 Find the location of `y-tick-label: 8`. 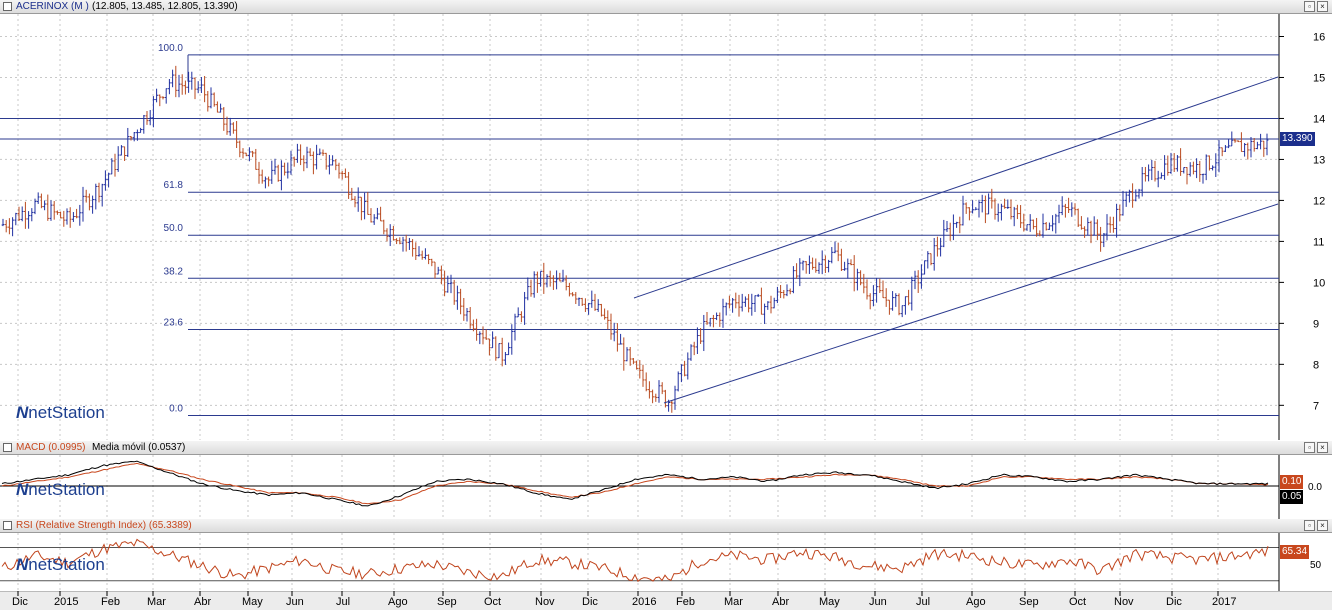

y-tick-label: 8 is located at coordinates (1316, 365).